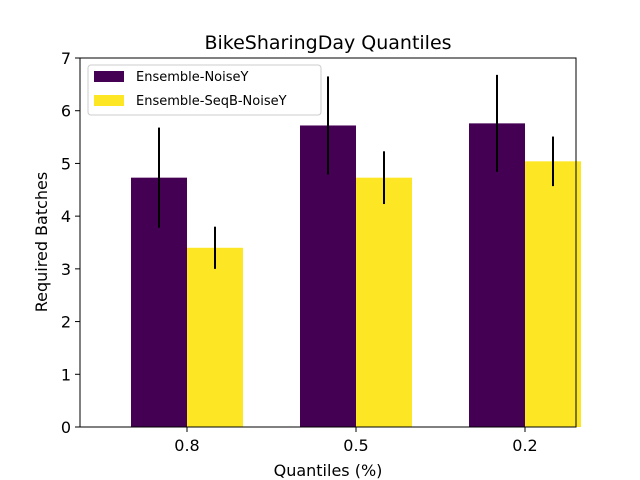 The height and width of the screenshot is (480, 640). What do you see at coordinates (192, 77) in the screenshot?
I see `legend-label-ensemble-noisey: Ensemble-NoiseY` at bounding box center [192, 77].